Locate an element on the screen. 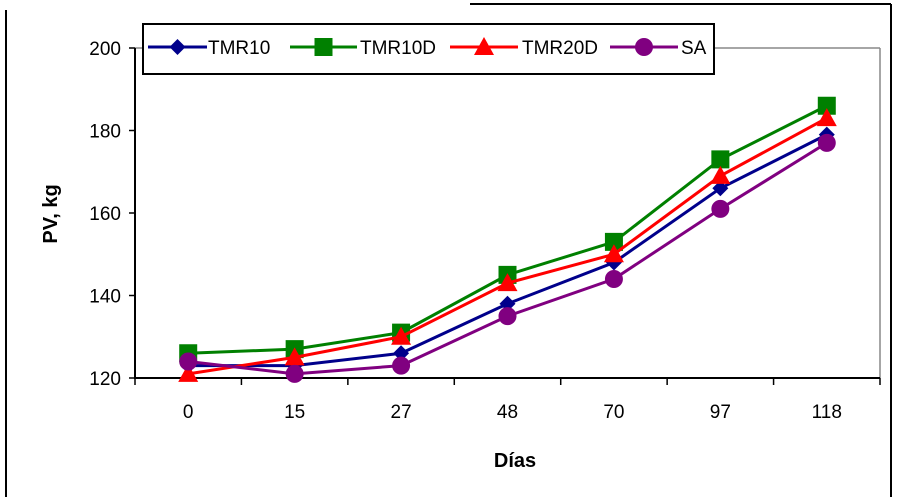 The width and height of the screenshot is (898, 502). x-tick-label: 70 is located at coordinates (613, 412).